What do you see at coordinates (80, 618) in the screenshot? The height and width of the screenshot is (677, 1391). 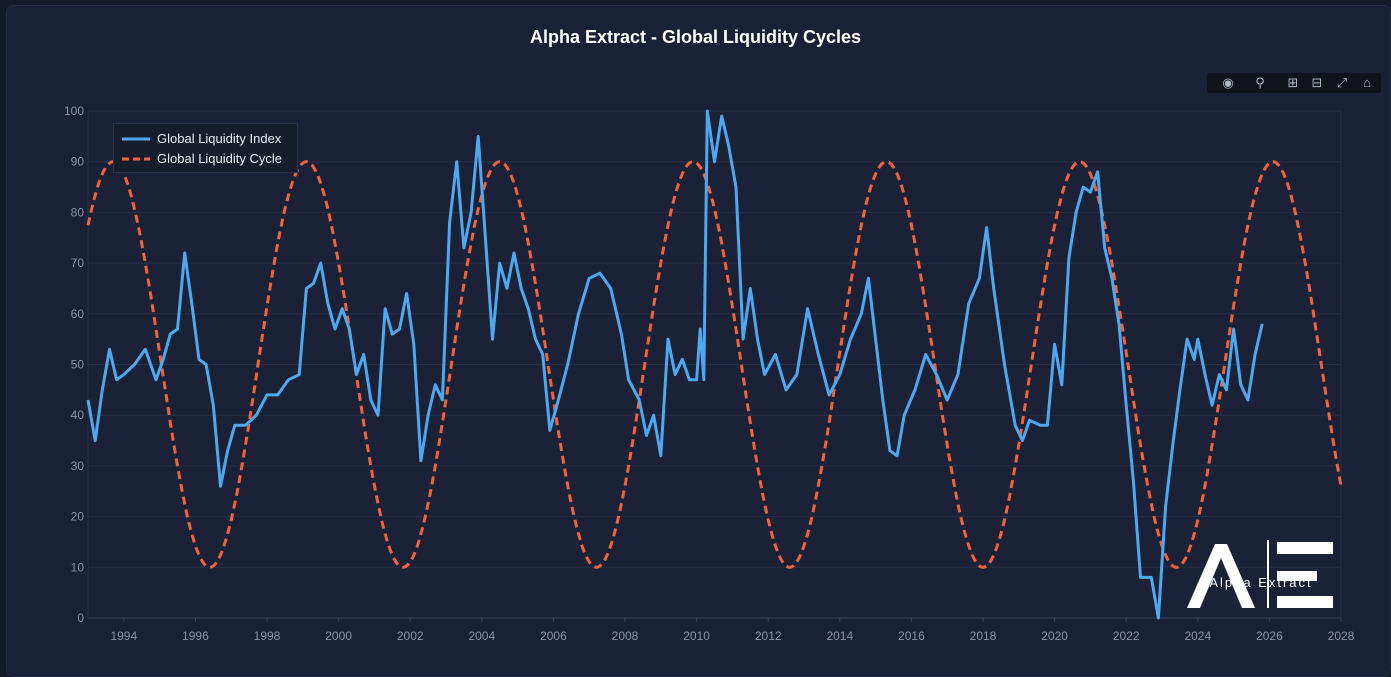 I see `y-tick-label: 0` at bounding box center [80, 618].